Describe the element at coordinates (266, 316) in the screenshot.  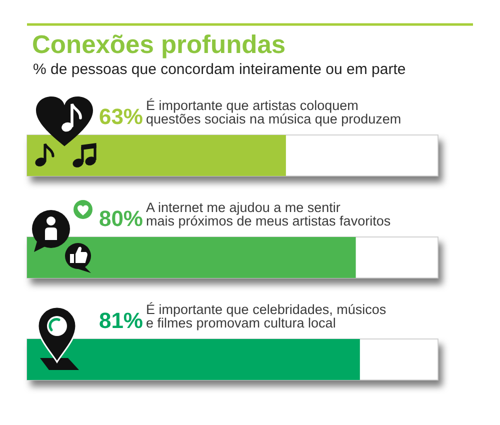
I see `y-tick-label: É importante que celebridades, músicos e filmes promovam cultura local` at that location.